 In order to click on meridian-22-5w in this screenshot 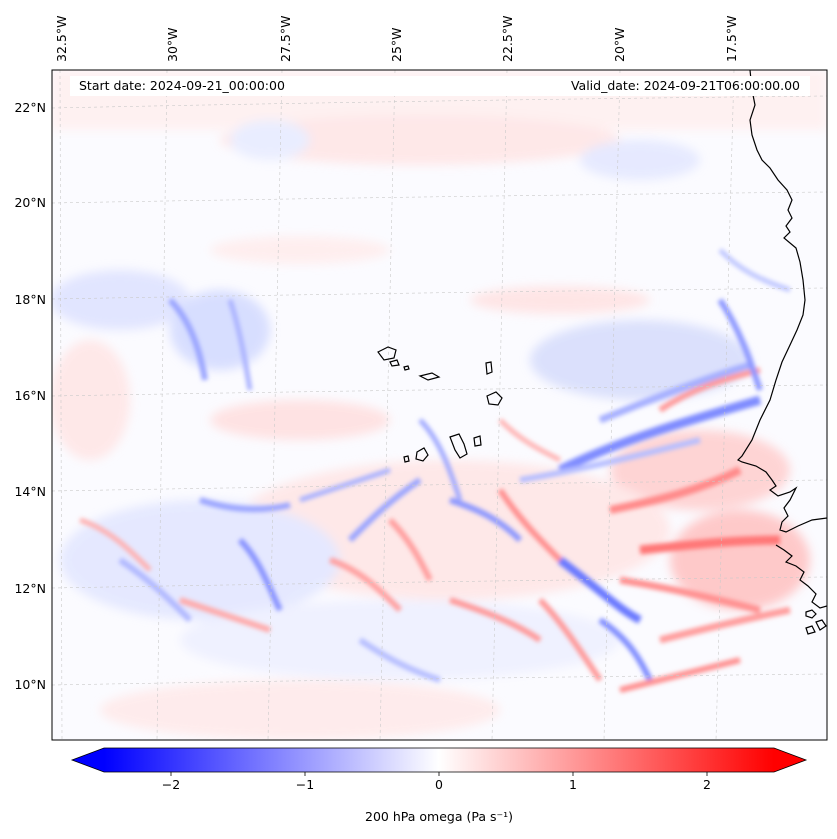, I will do `click(499, 405)`.